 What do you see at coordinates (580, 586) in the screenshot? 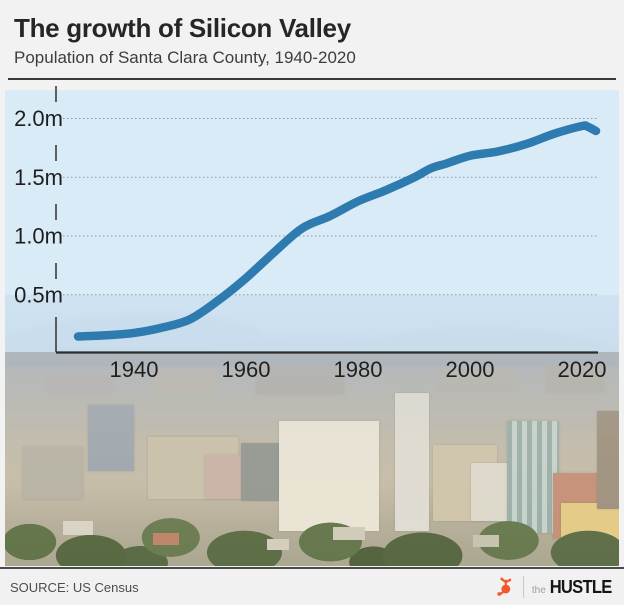
I see `brand-name: HUSTLE` at bounding box center [580, 586].